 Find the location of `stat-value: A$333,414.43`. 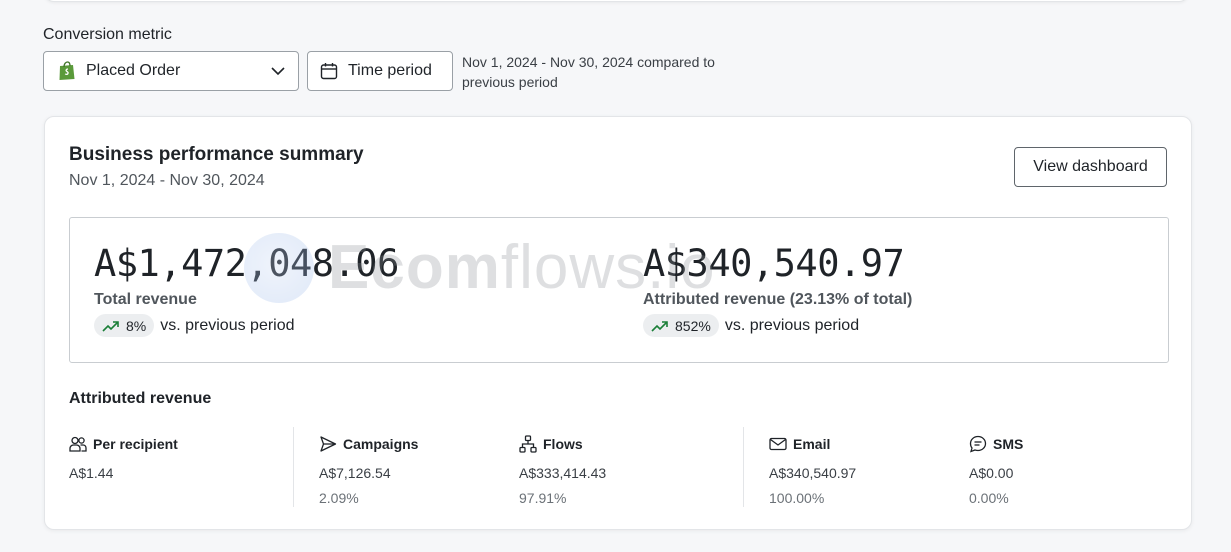

stat-value: A$333,414.43 is located at coordinates (563, 473).